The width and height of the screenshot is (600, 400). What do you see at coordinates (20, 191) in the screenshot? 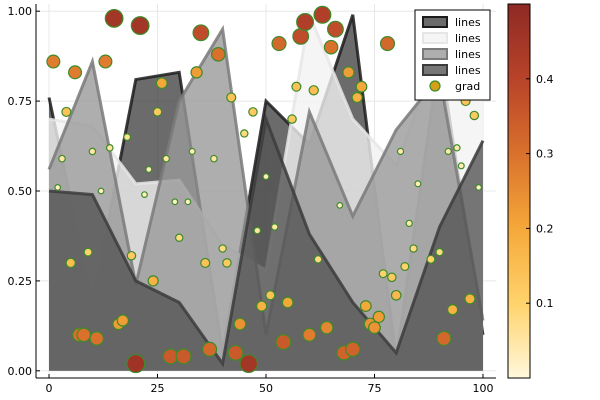
I see `y-tick-label: 0.50` at bounding box center [20, 191].